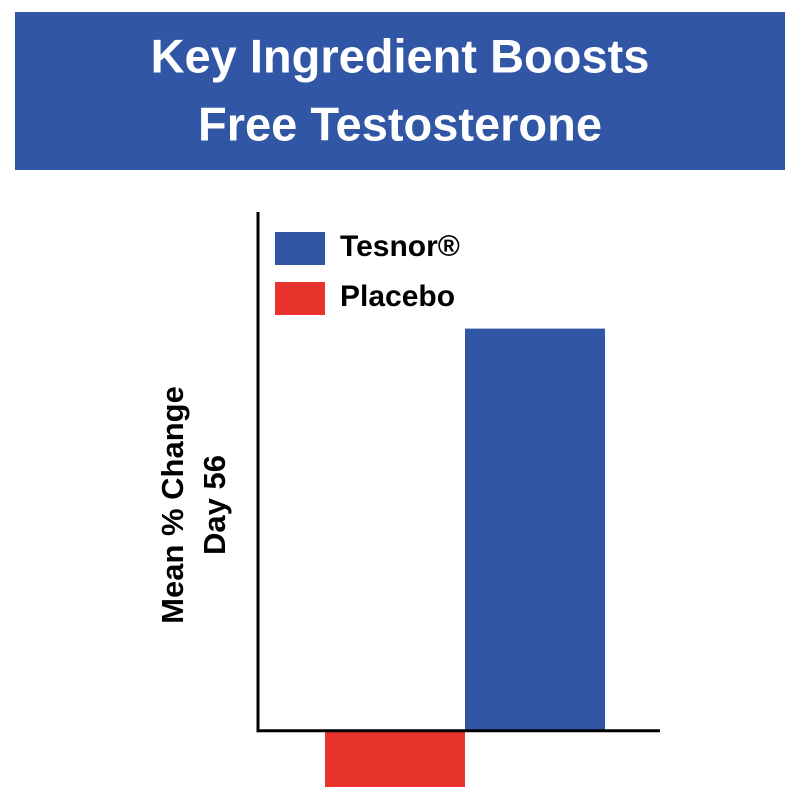 The height and width of the screenshot is (800, 800). I want to click on chart-title: Free Testosterone, so click(400, 123).